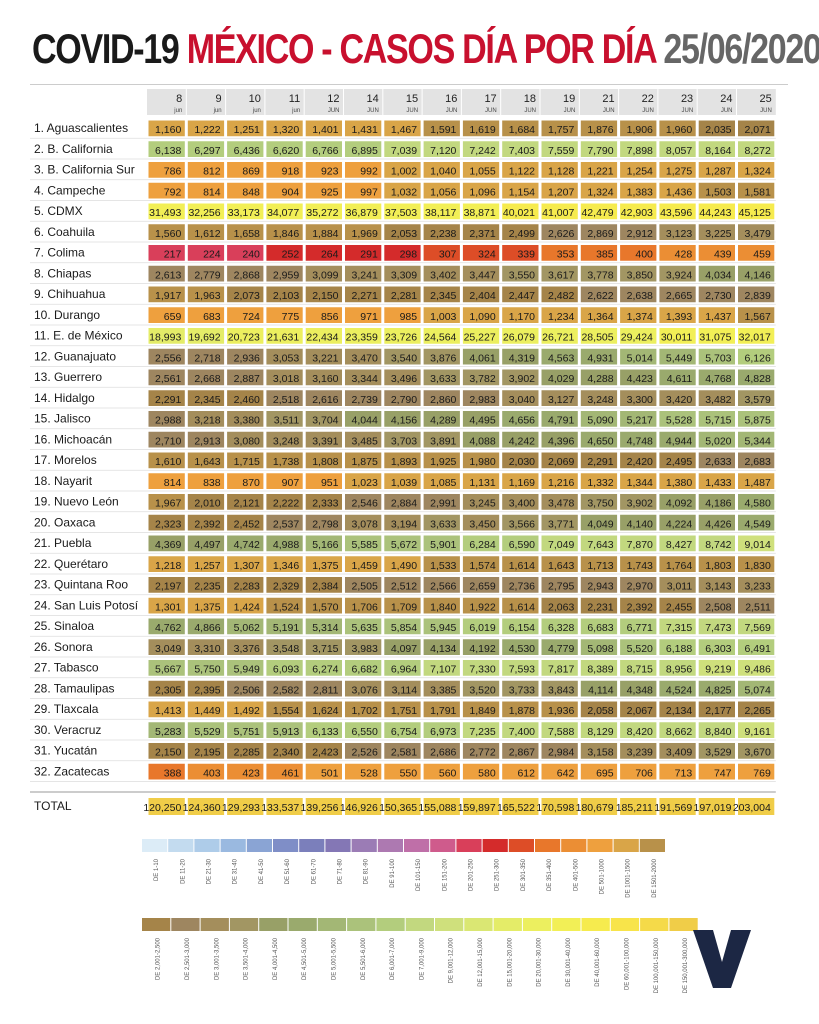 The width and height of the screenshot is (819, 1024). What do you see at coordinates (758, 628) in the screenshot?
I see `cell-value: 7,569` at bounding box center [758, 628].